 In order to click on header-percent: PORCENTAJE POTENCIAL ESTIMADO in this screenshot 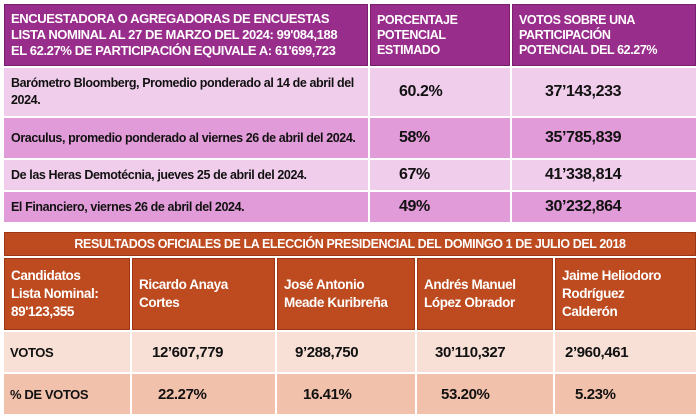, I will do `click(440, 35)`.